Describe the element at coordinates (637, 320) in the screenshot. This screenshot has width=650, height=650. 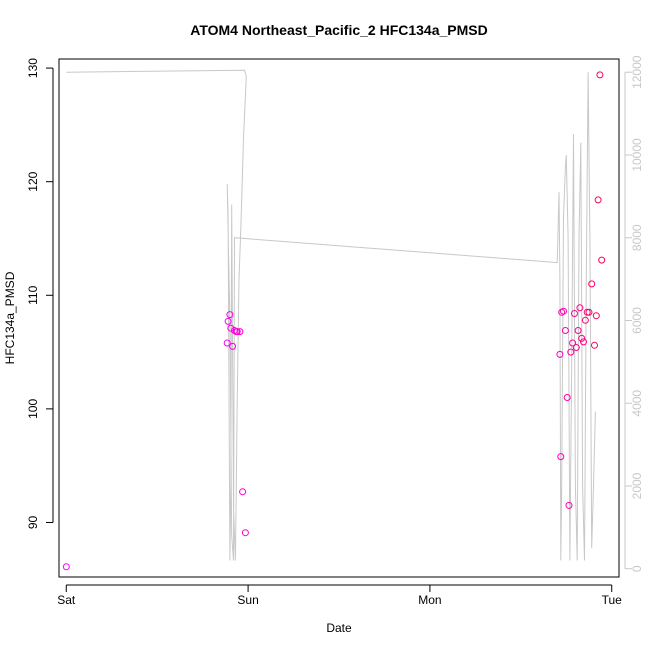
I see `y2-tick-label: 6000` at that location.